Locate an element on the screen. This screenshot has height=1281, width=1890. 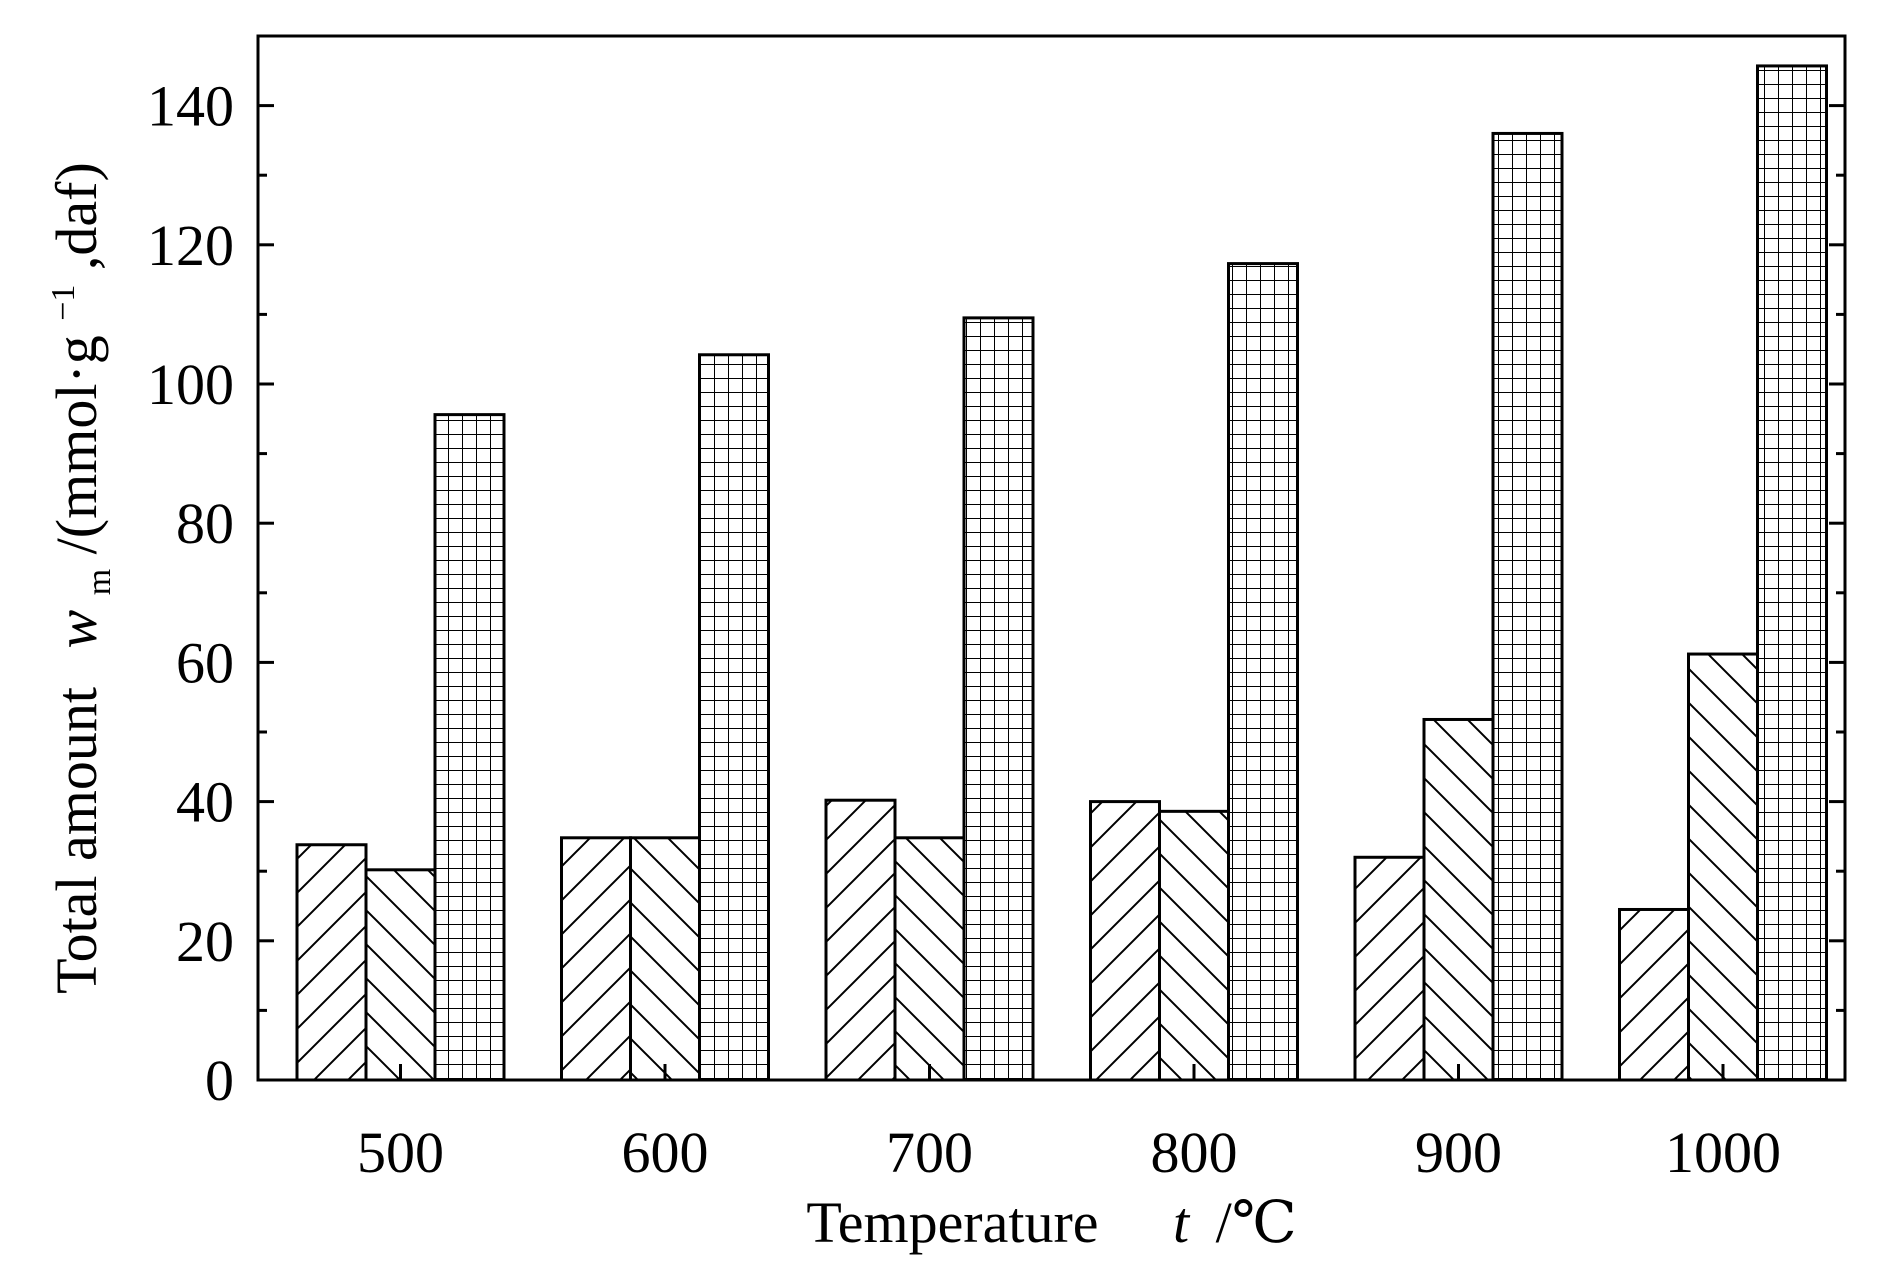
x-axis-title: Temperature t /℃ is located at coordinates (1051, 1222).